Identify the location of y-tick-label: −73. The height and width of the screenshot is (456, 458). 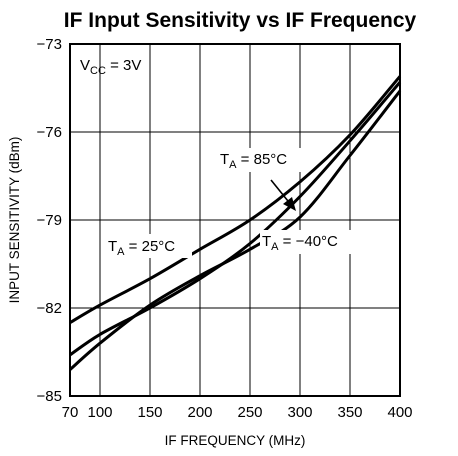
(49, 44).